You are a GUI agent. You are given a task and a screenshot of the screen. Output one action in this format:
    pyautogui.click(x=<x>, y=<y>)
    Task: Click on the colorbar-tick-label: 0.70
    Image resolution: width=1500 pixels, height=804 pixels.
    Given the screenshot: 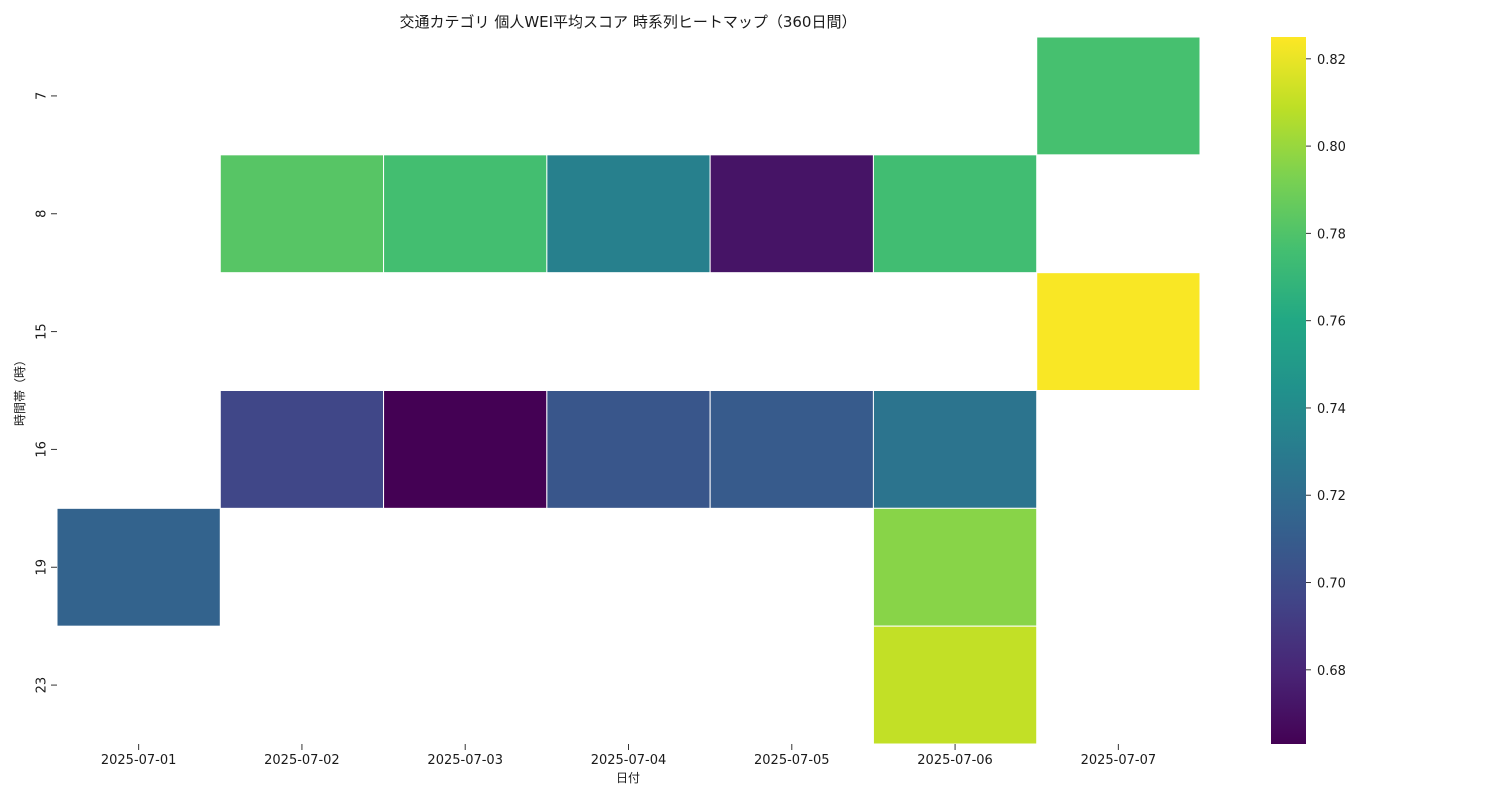 What is the action you would take?
    pyautogui.click(x=1331, y=584)
    